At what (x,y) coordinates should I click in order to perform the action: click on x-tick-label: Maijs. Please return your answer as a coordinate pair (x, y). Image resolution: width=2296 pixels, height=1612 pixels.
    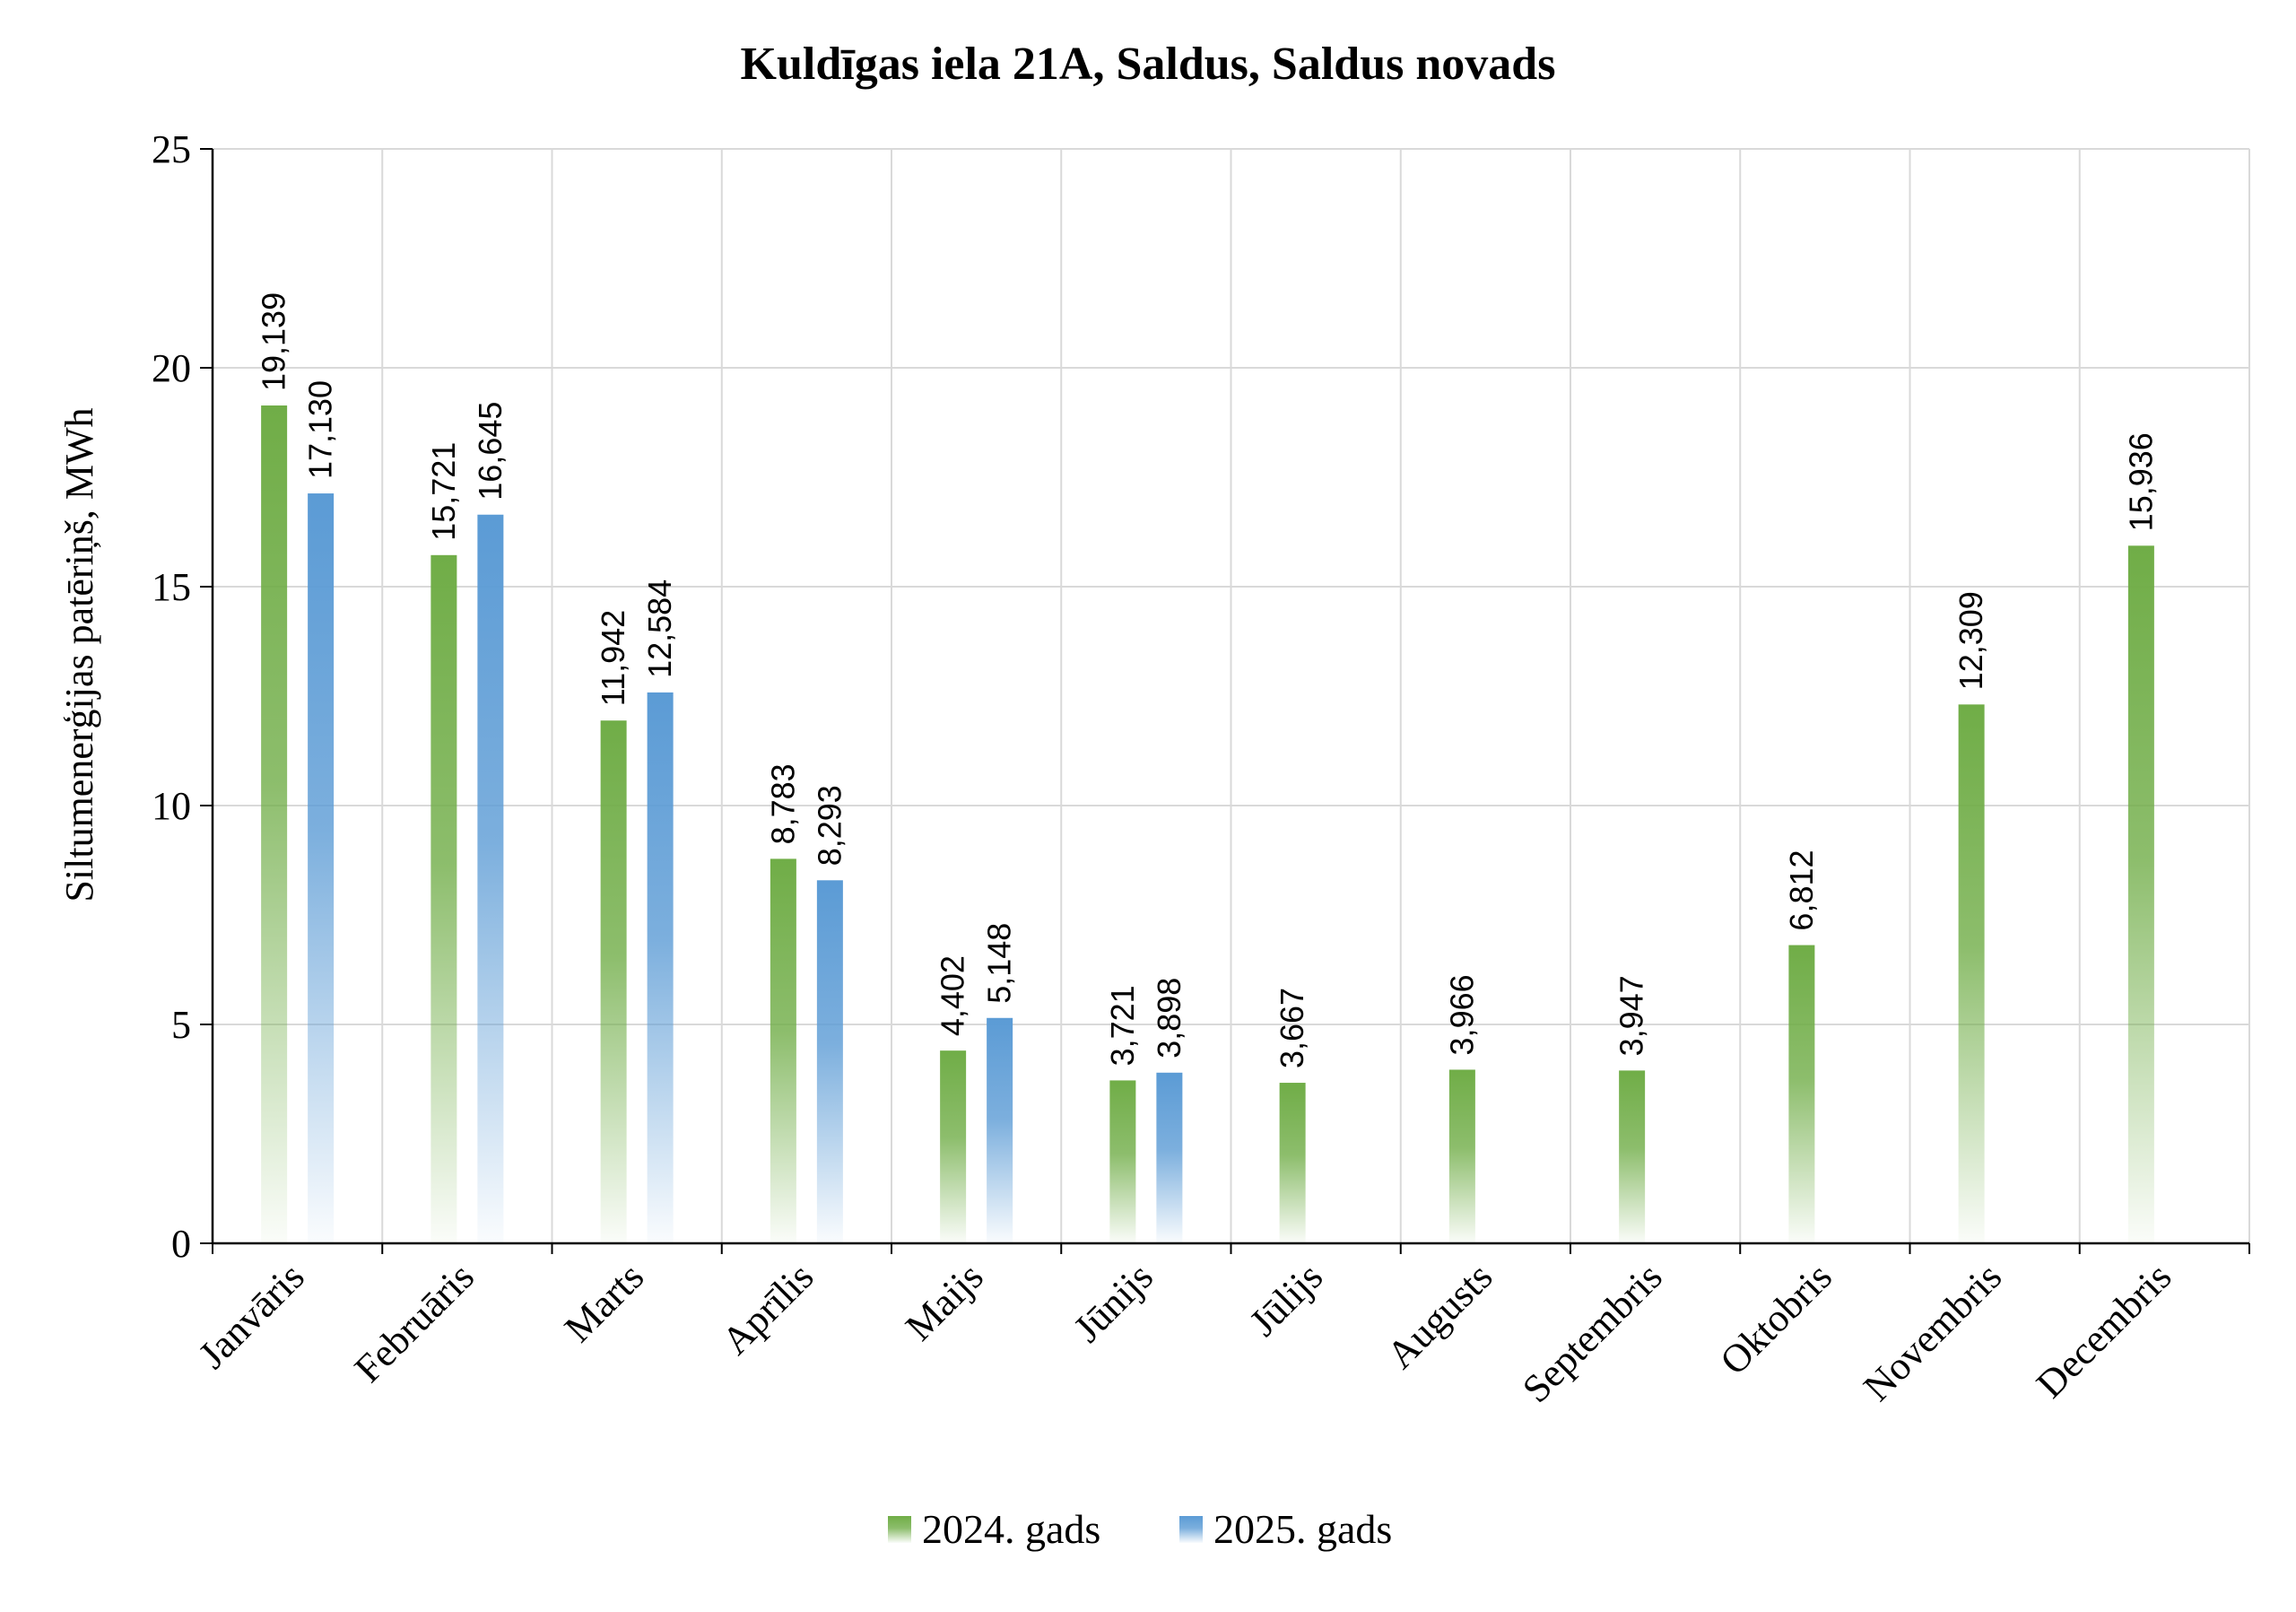
    Looking at the image, I should click on (944, 1302).